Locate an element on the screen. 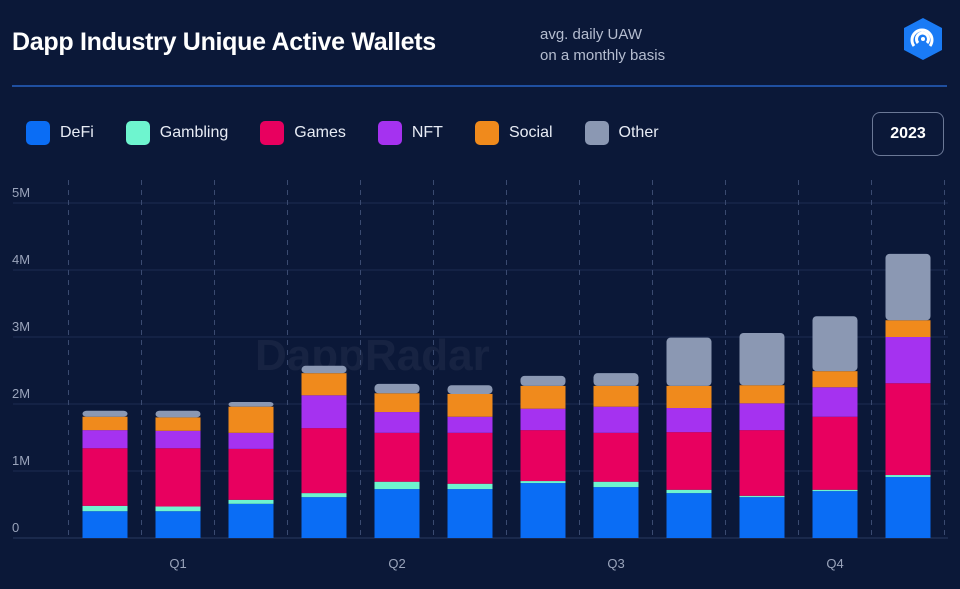  legend-item-defi: DeFi is located at coordinates (60, 133).